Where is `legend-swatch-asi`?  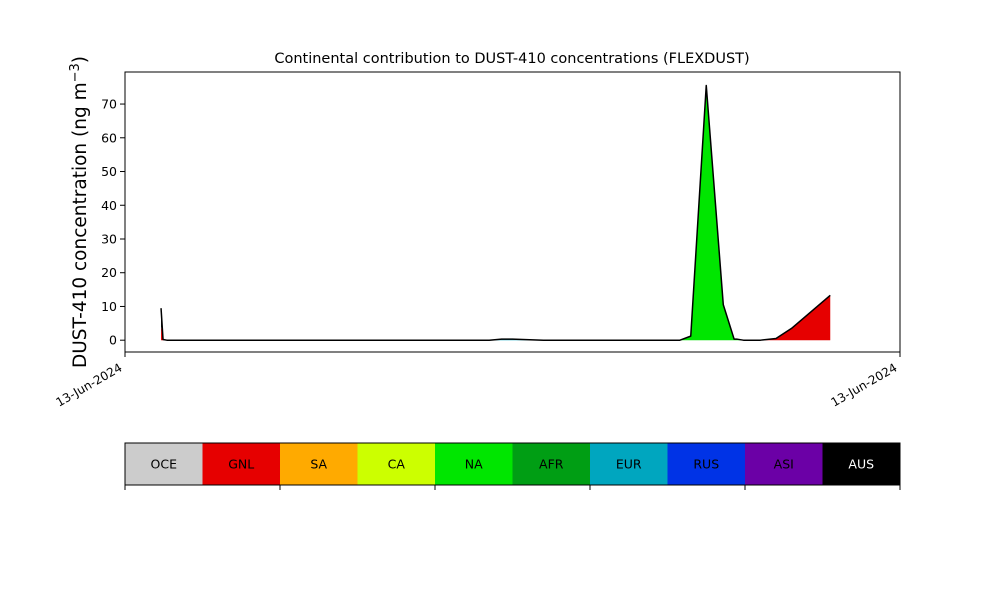
legend-swatch-asi is located at coordinates (784, 464).